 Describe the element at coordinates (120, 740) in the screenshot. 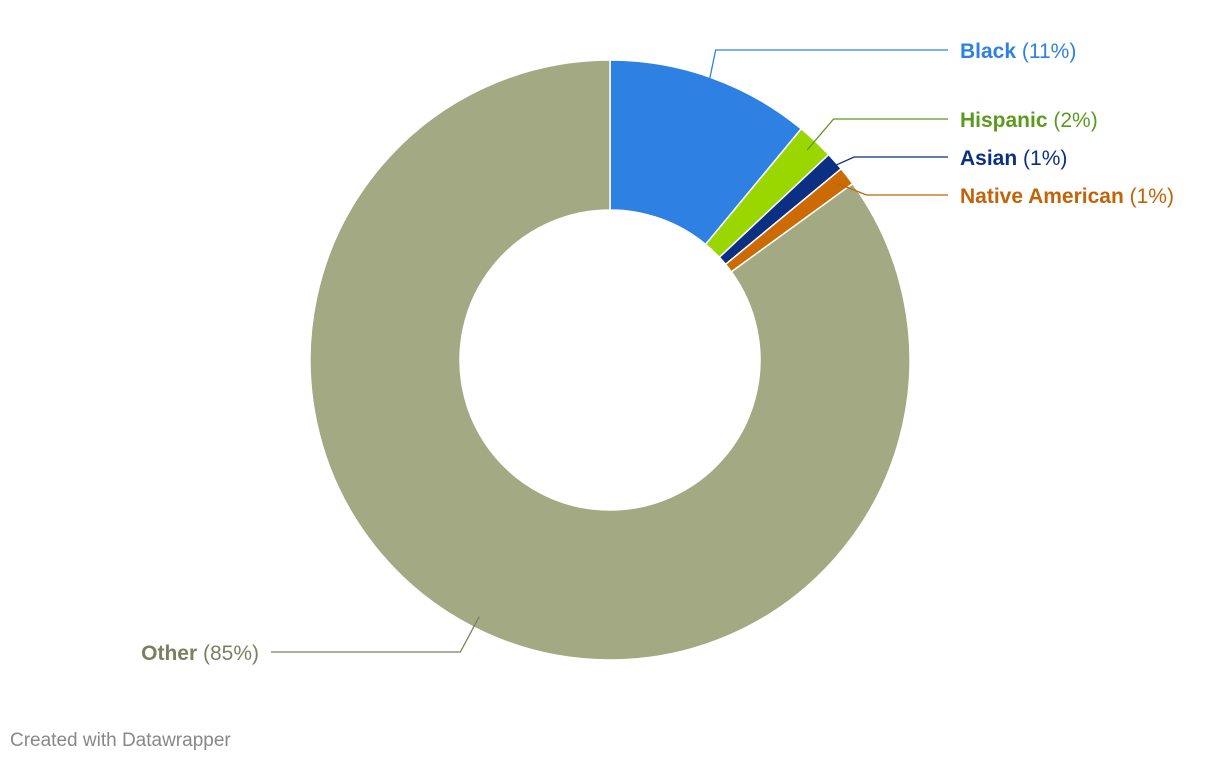

I see `footer-credit: Created with Datawrapper` at that location.